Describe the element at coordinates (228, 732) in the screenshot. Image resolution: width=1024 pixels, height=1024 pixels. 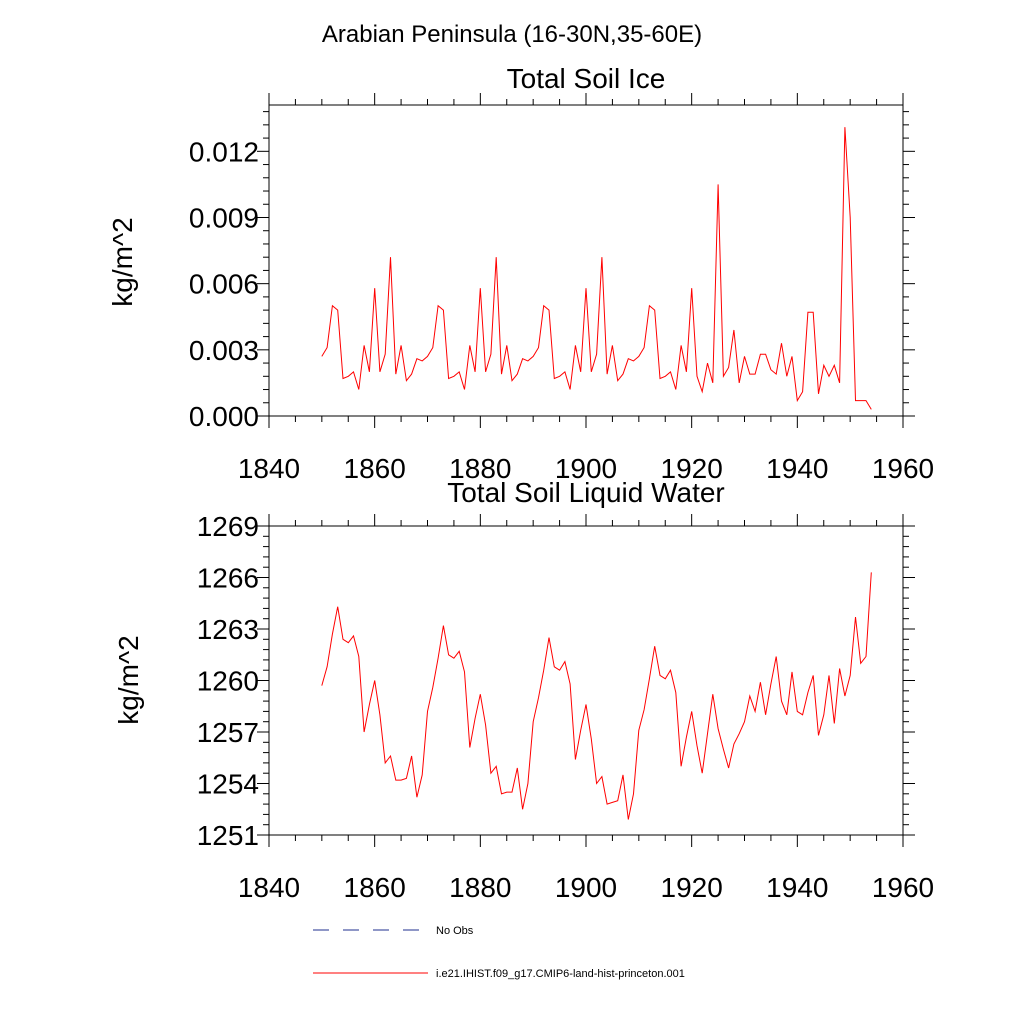
I see `y-tick-label: 1257` at that location.